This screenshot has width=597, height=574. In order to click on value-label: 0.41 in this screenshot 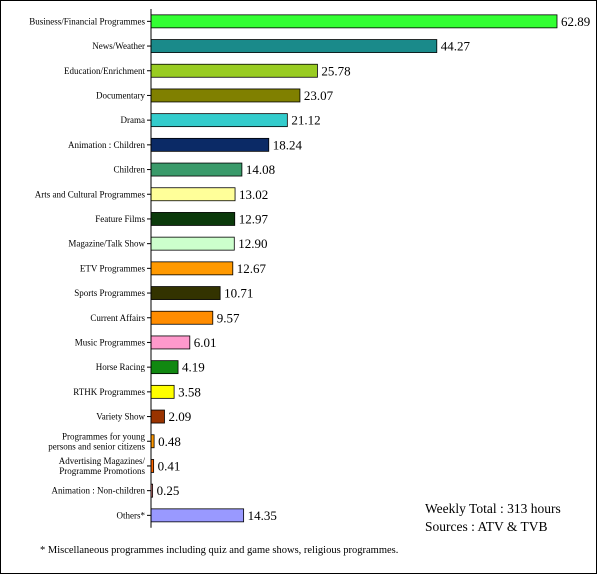, I will do `click(169, 465)`.